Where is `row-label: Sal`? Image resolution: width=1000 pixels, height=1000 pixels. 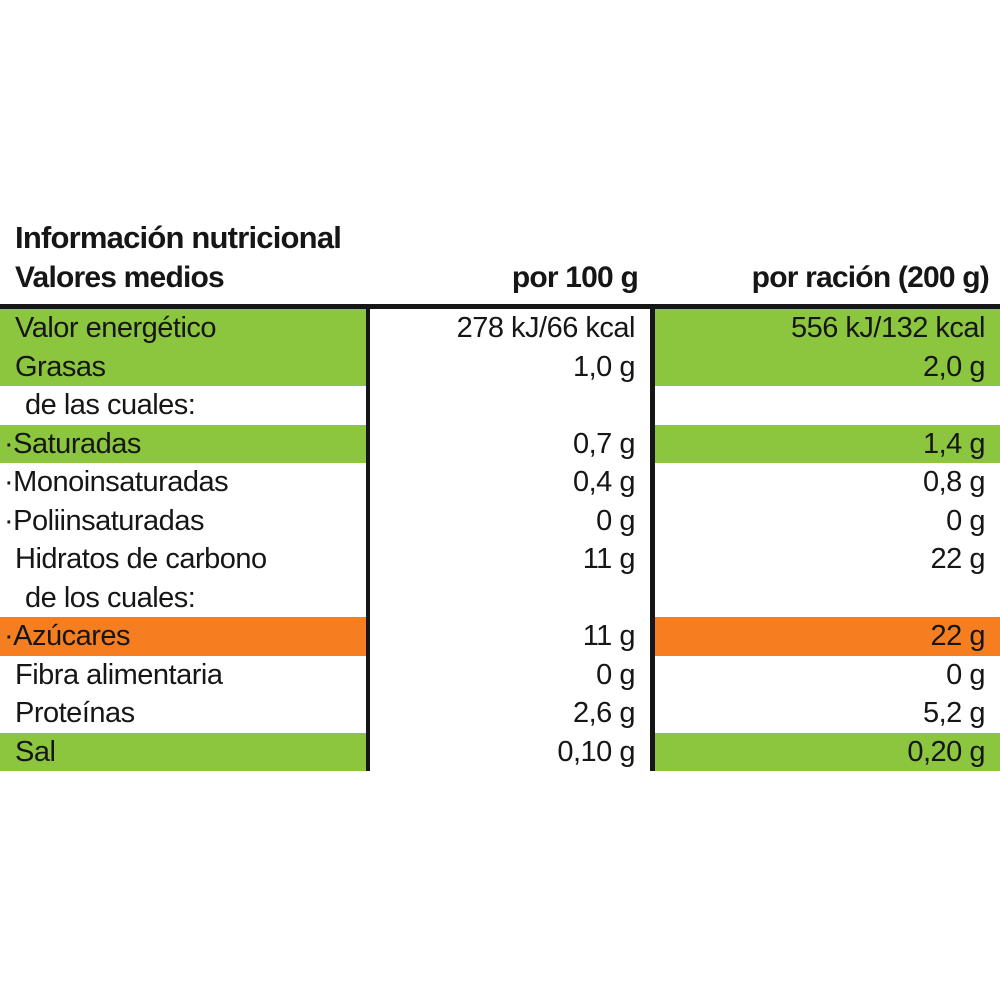
row-label: Sal is located at coordinates (183, 751).